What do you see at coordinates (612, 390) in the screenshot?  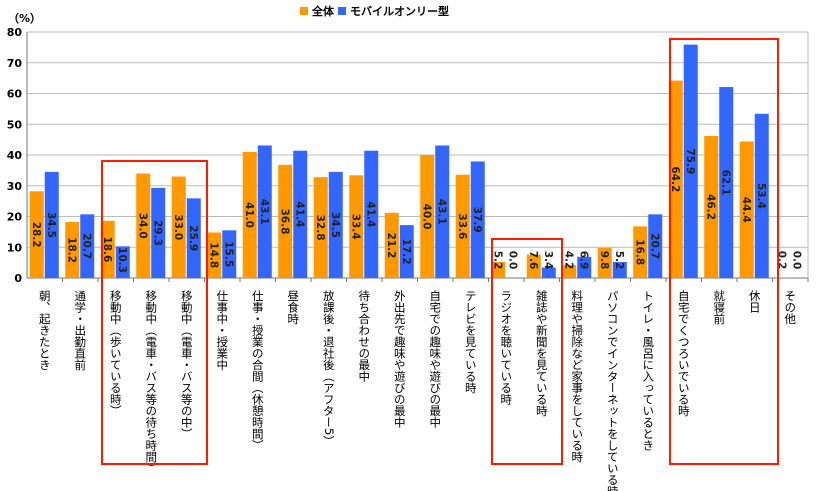 I see `x-tick-label: パソコンでインターネットをしている時` at bounding box center [612, 390].